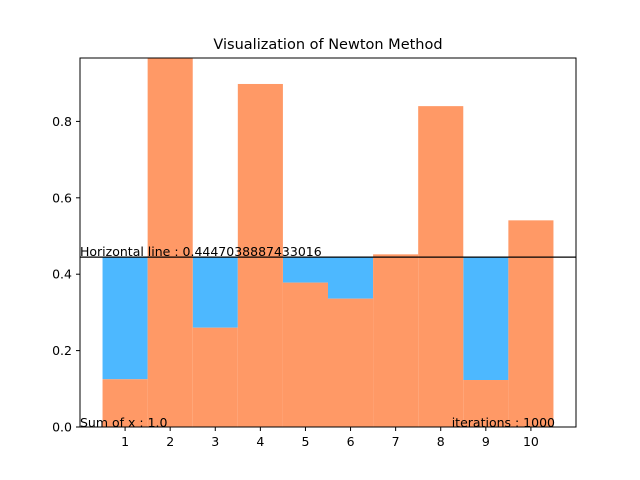 This screenshot has height=480, width=640. I want to click on y-tick-label-0: 0.0, so click(62, 427).